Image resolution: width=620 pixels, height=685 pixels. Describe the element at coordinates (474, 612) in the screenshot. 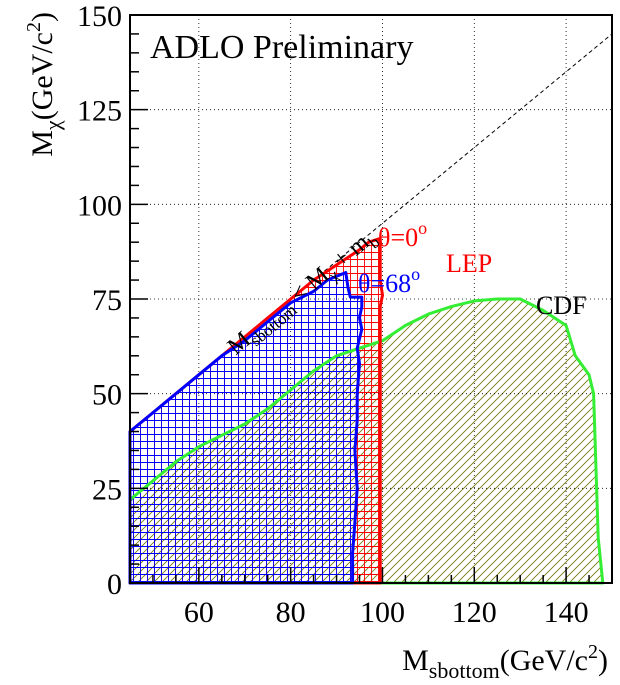

I see `x-tick-label: 120` at that location.